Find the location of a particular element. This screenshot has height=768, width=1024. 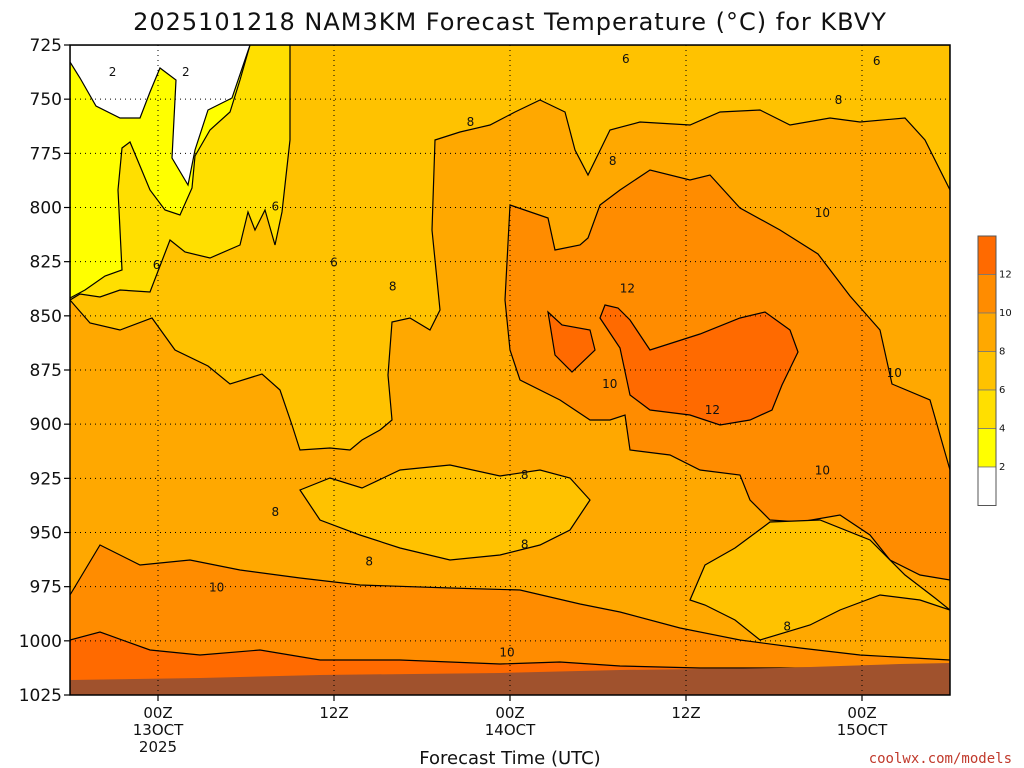

colorbar-tick-label: 2 is located at coordinates (1002, 467).